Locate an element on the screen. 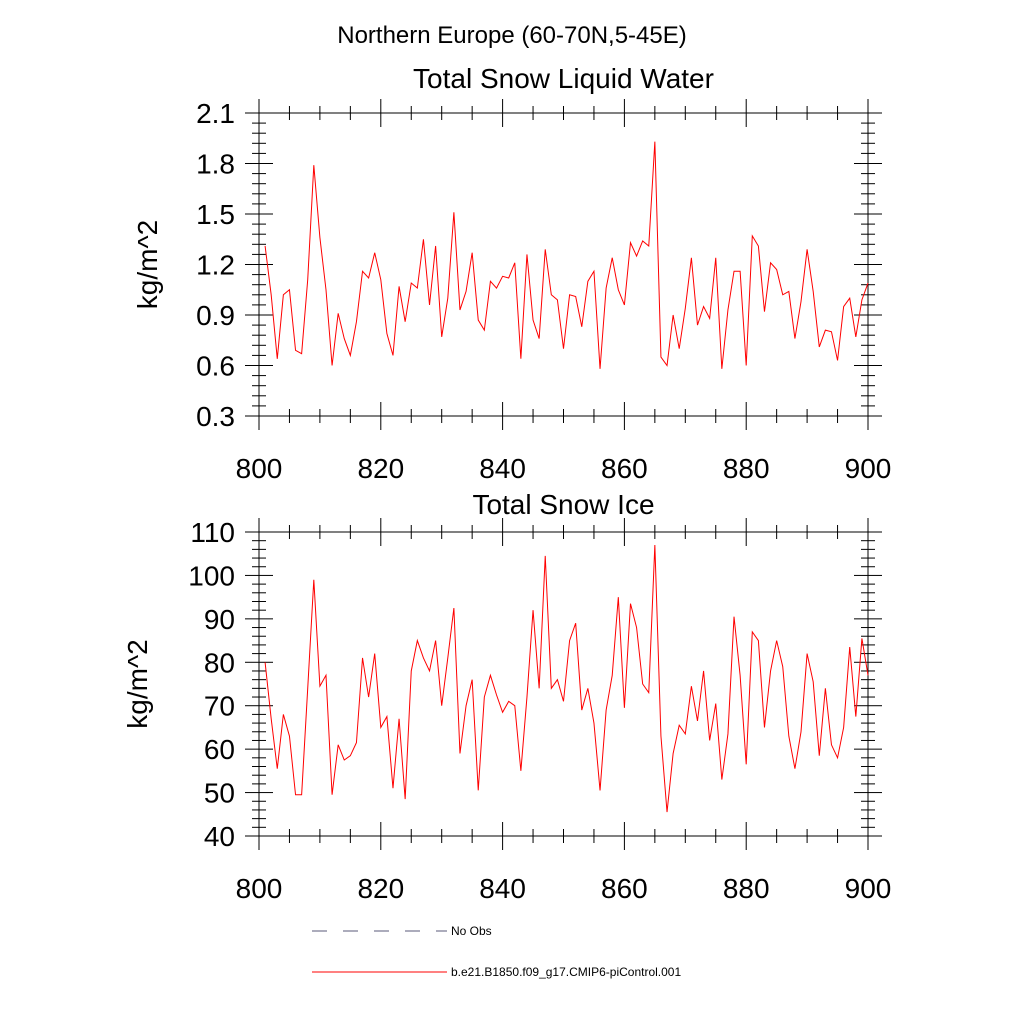 The image size is (1024, 1029). series-line is located at coordinates (566, 255).